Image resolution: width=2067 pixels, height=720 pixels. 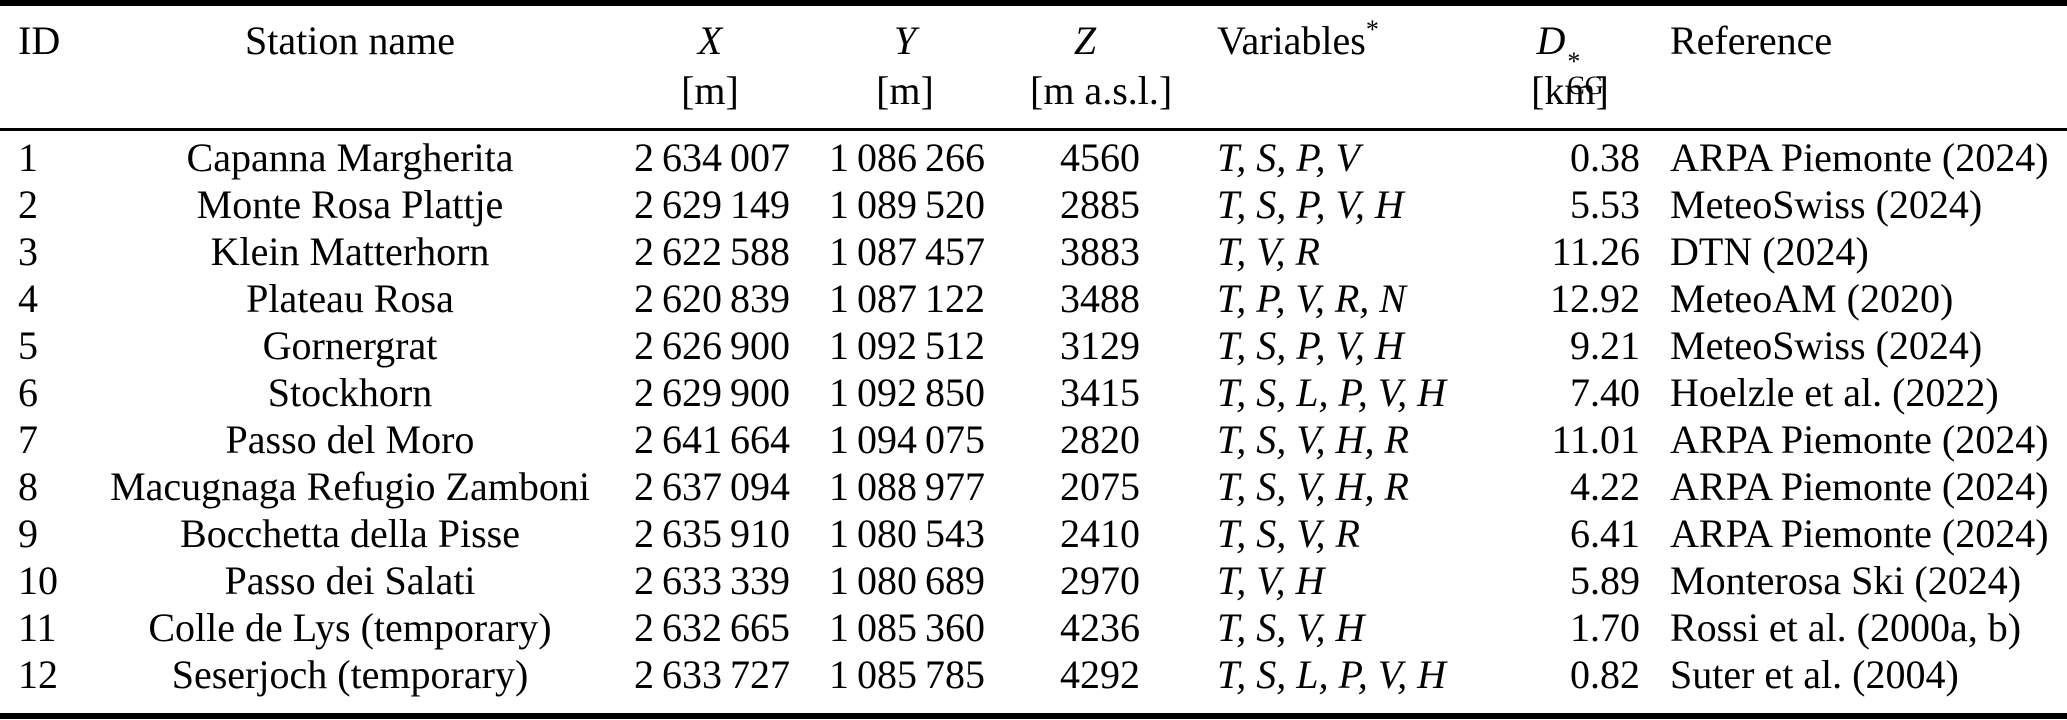 What do you see at coordinates (1100, 157) in the screenshot?
I see `cell-z: 4560` at bounding box center [1100, 157].